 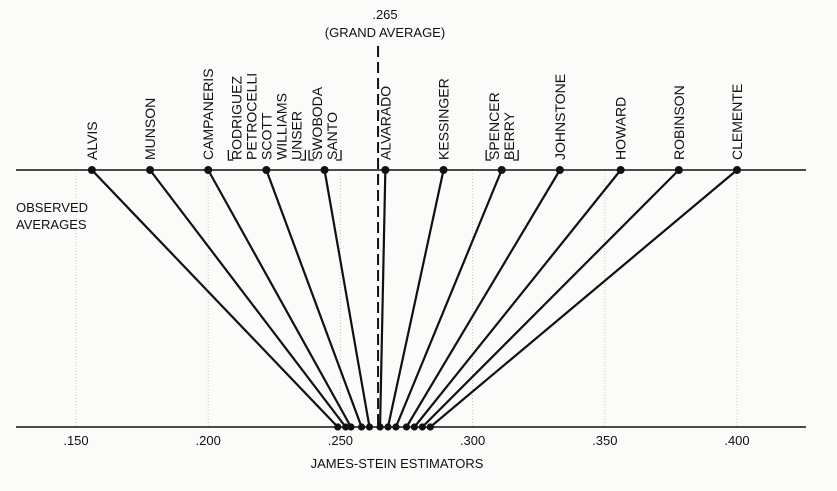 What do you see at coordinates (494, 126) in the screenshot?
I see `player-name: SPENCER` at bounding box center [494, 126].